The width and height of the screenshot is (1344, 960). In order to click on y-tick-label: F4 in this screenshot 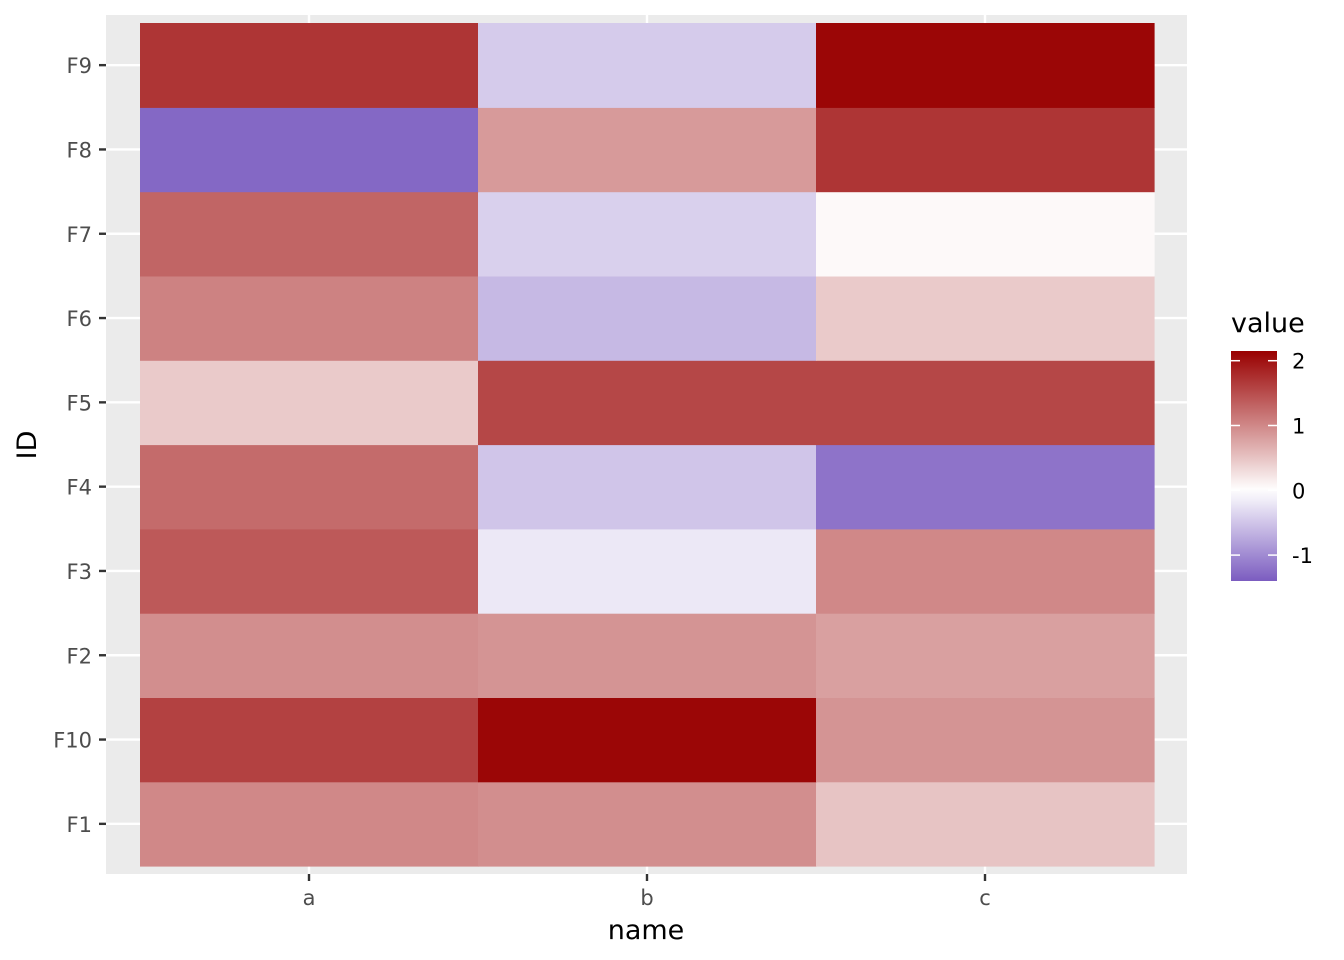, I will do `click(79, 488)`.